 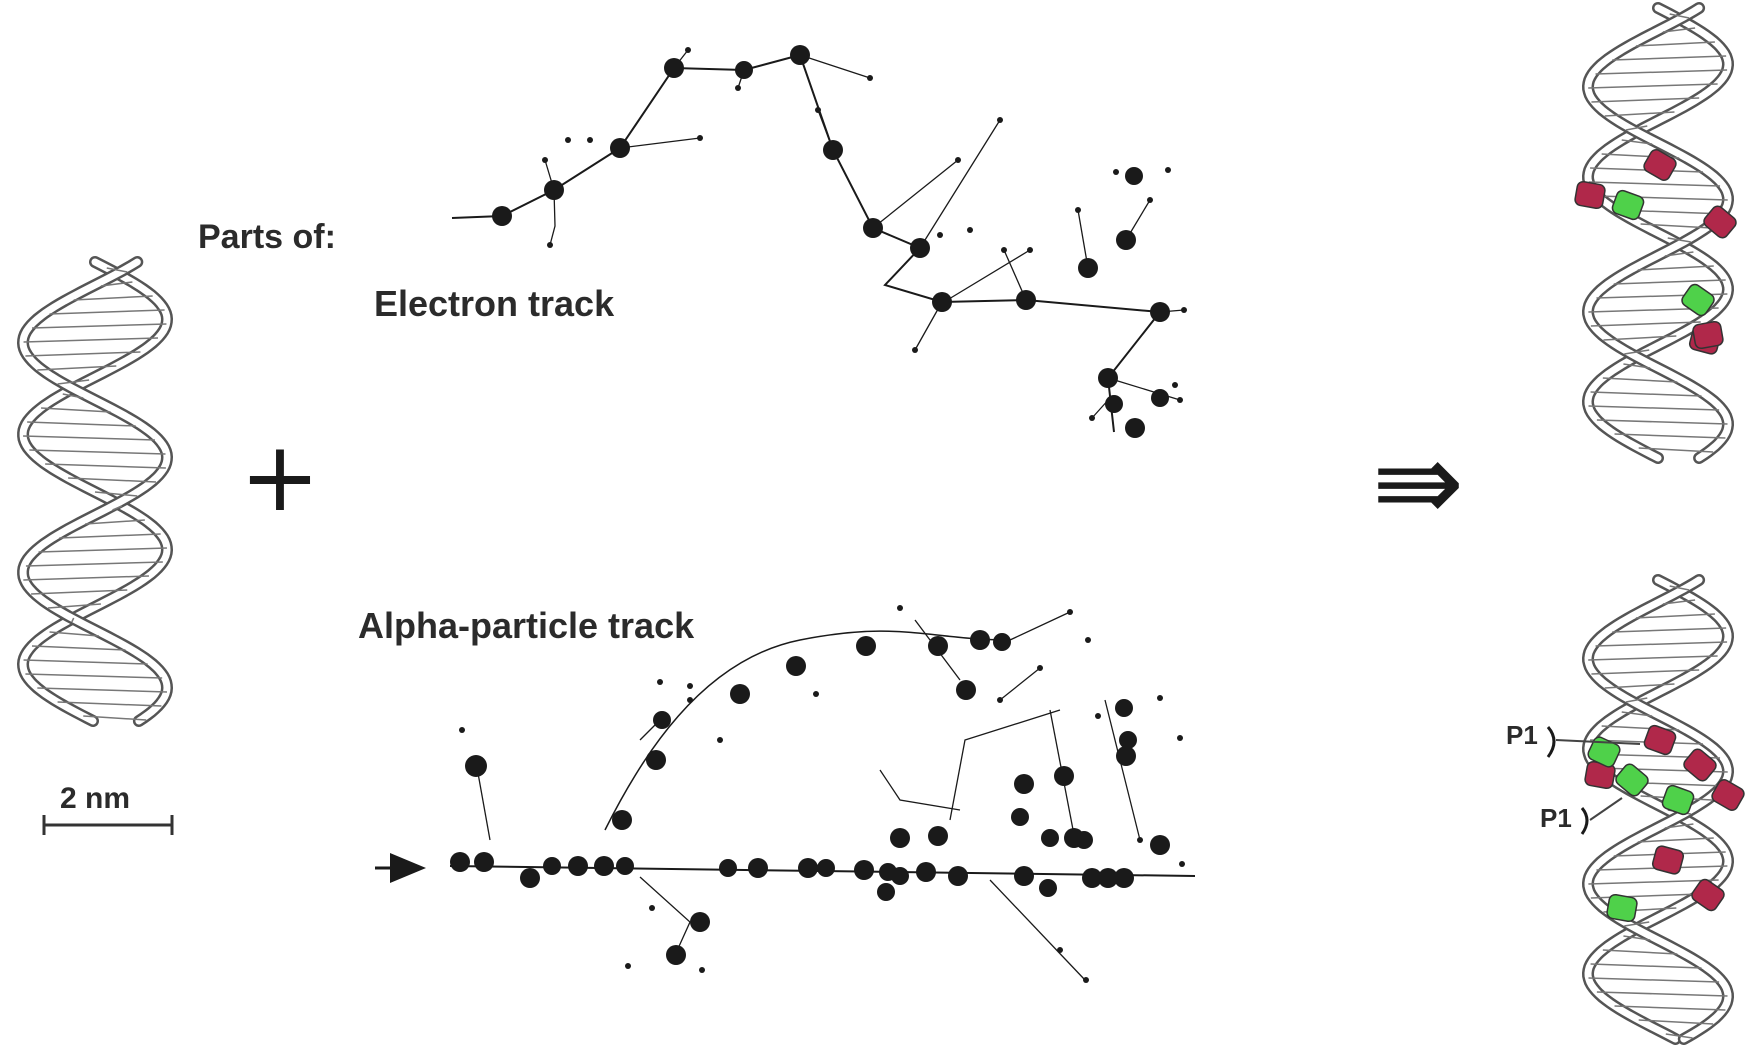 What do you see at coordinates (1522, 735) in the screenshot?
I see `p1-label: P1` at bounding box center [1522, 735].